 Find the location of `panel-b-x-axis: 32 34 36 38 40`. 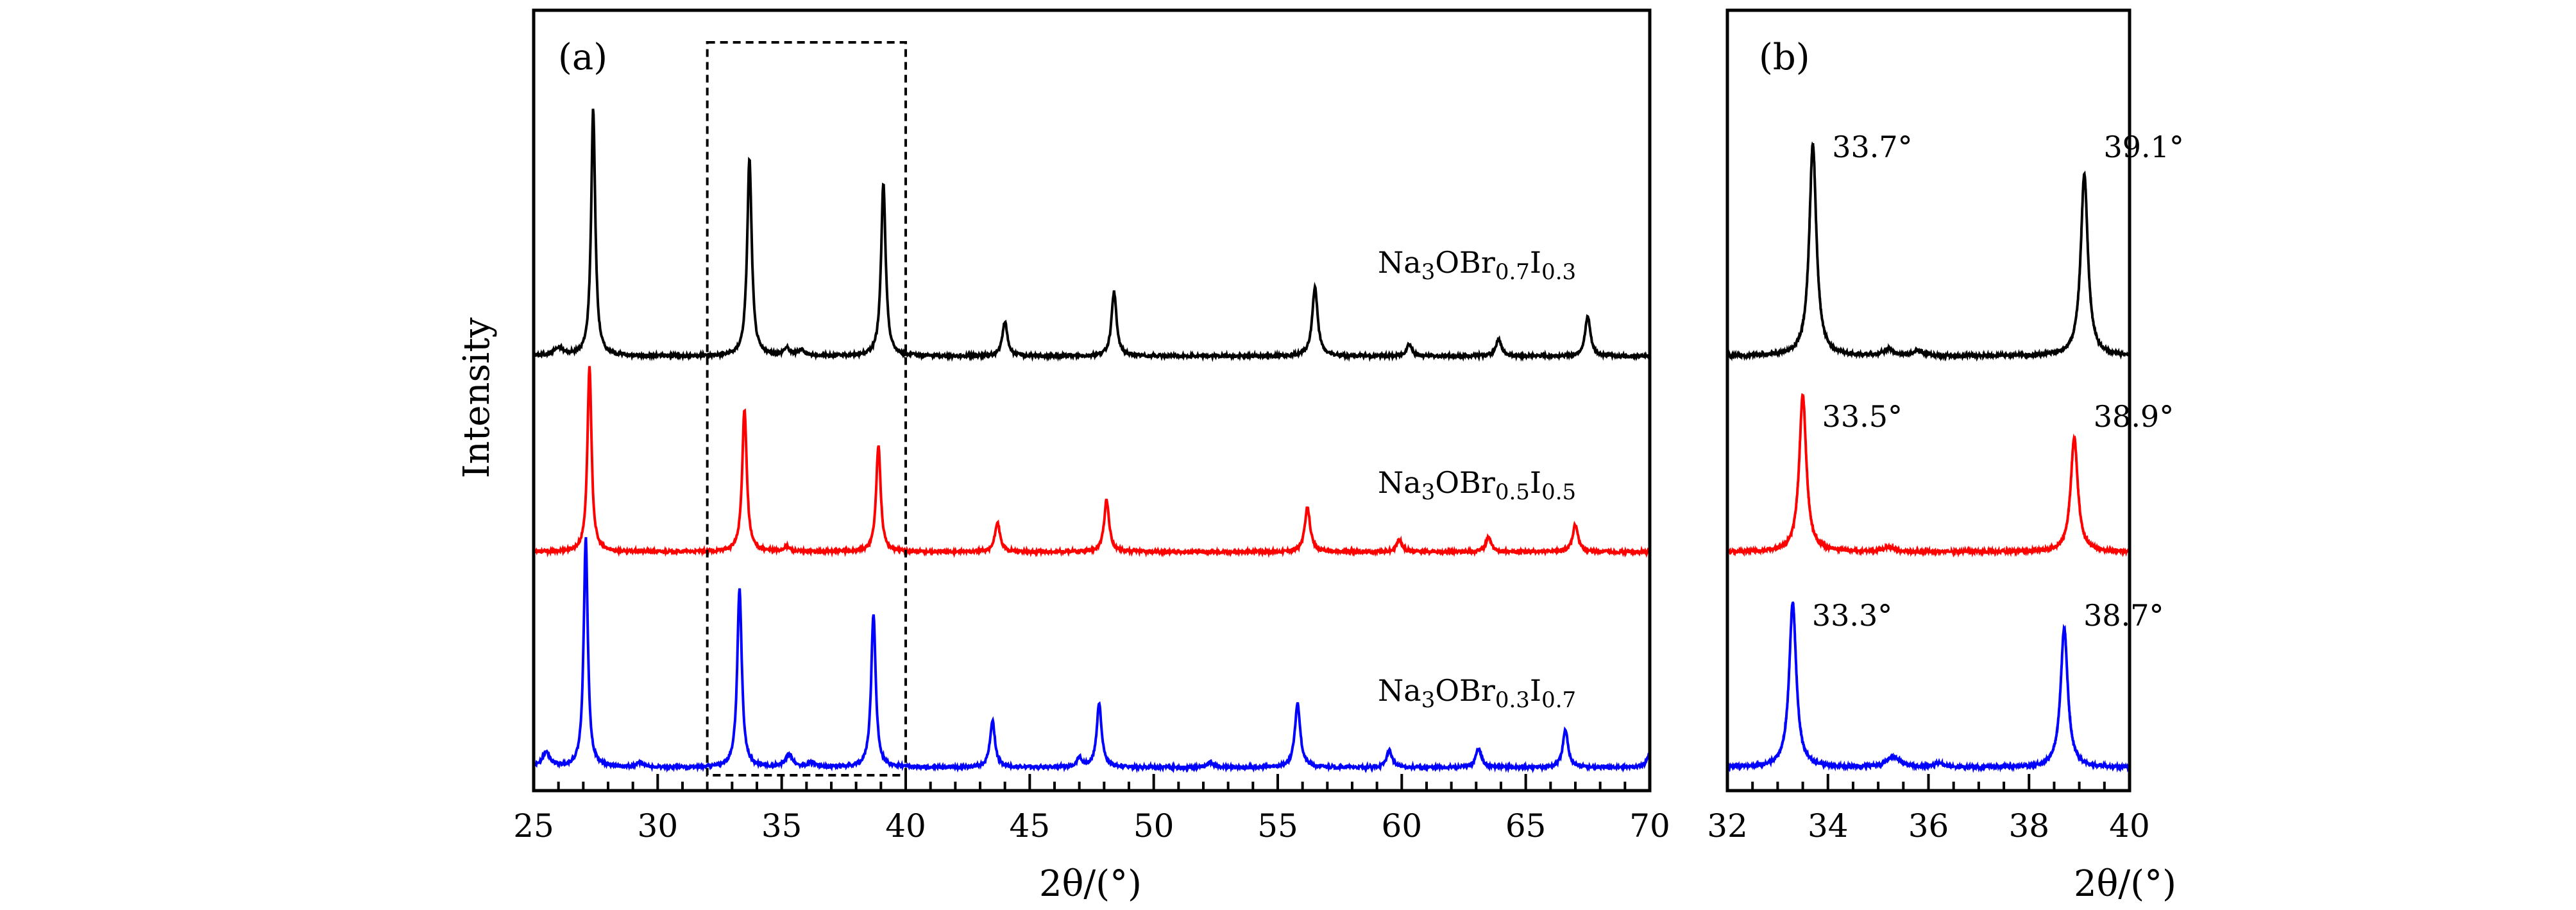

panel-b-x-axis: 32 34 36 38 40 is located at coordinates (1928, 809).